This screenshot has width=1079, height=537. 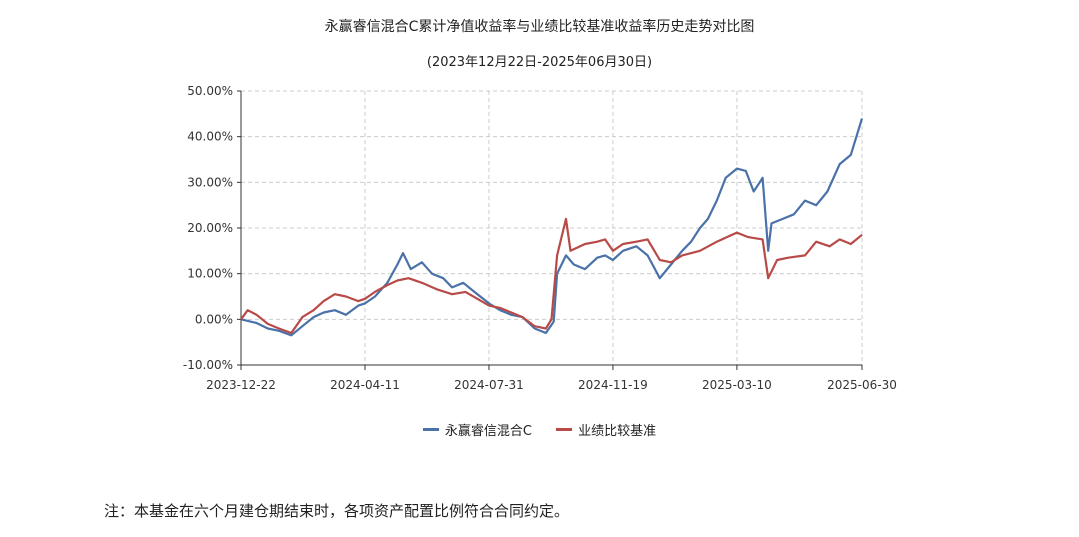 What do you see at coordinates (551, 276) in the screenshot?
I see `series-line-benchmark` at bounding box center [551, 276].